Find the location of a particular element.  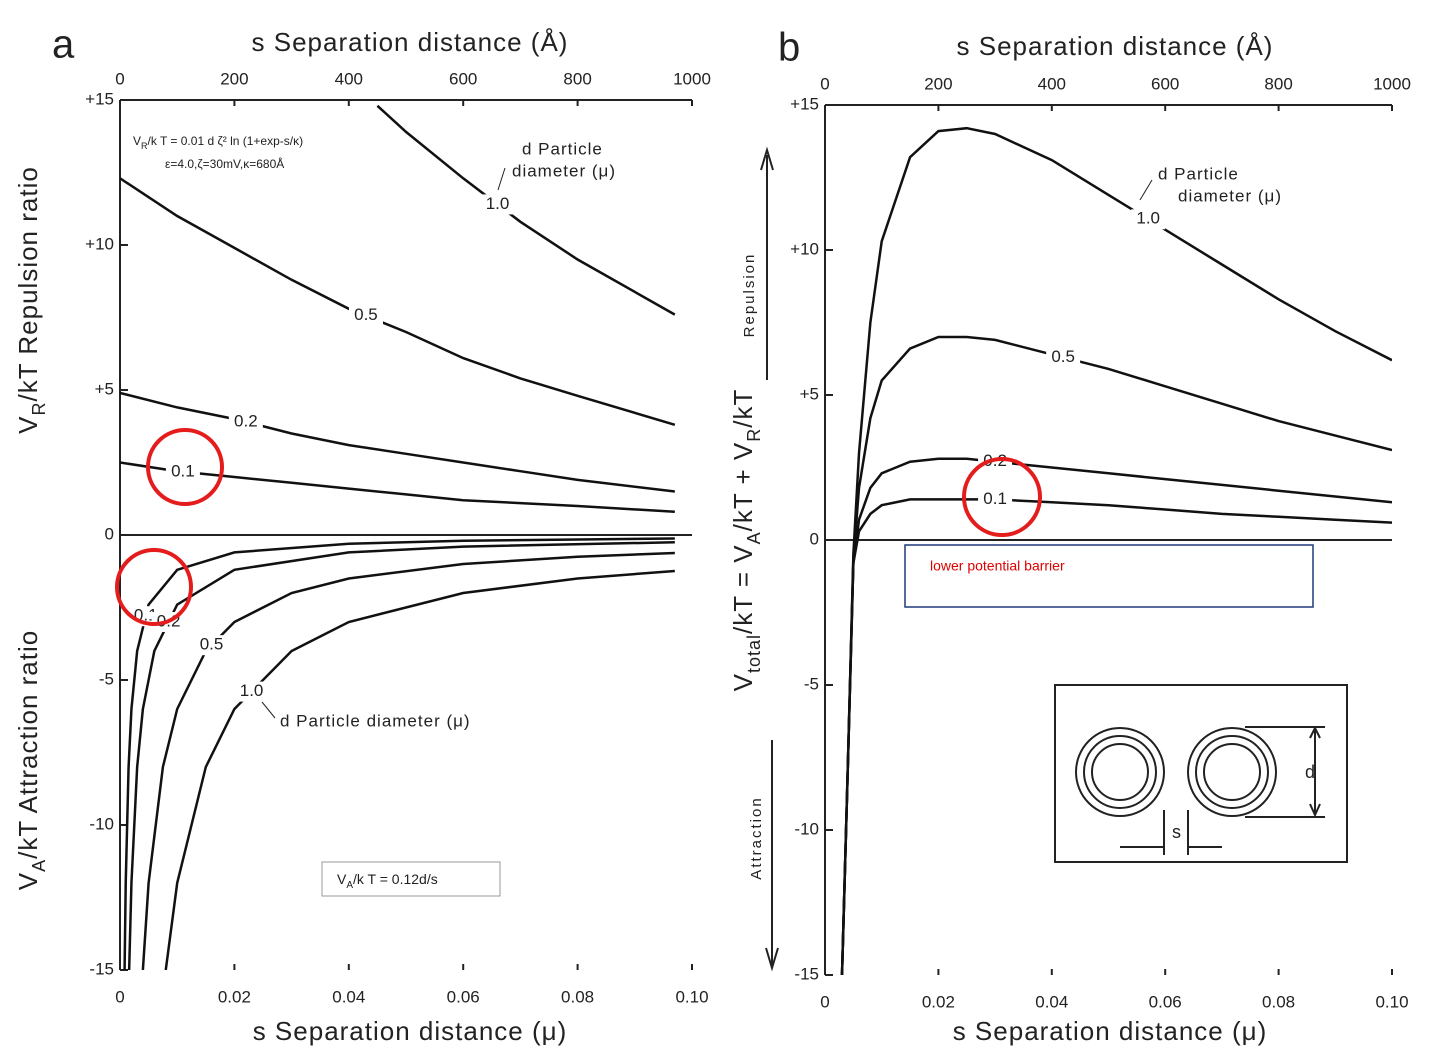

highlights is located at coordinates (578, 527).